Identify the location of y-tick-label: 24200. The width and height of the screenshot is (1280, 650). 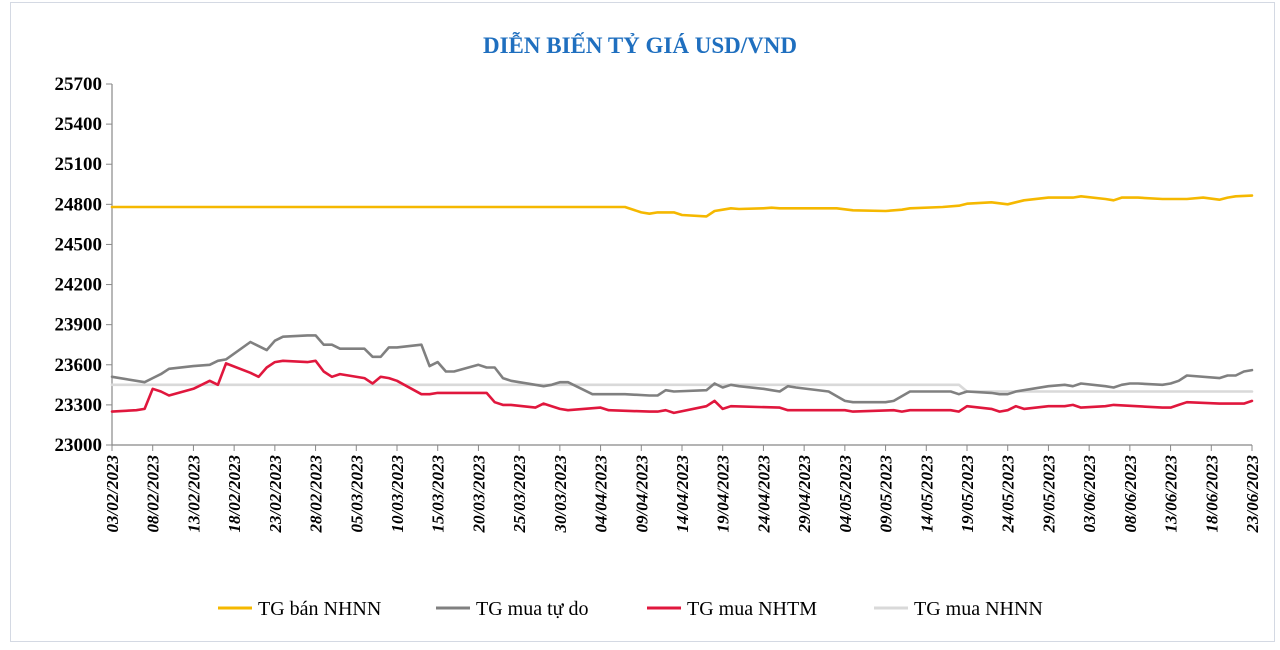
(79, 285).